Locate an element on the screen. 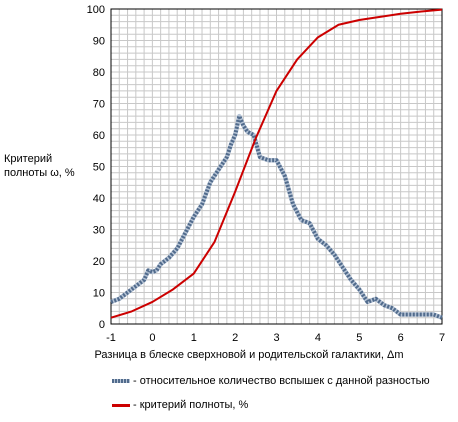 This screenshot has height=422, width=458. y-tick-label: 10 is located at coordinates (99, 294).